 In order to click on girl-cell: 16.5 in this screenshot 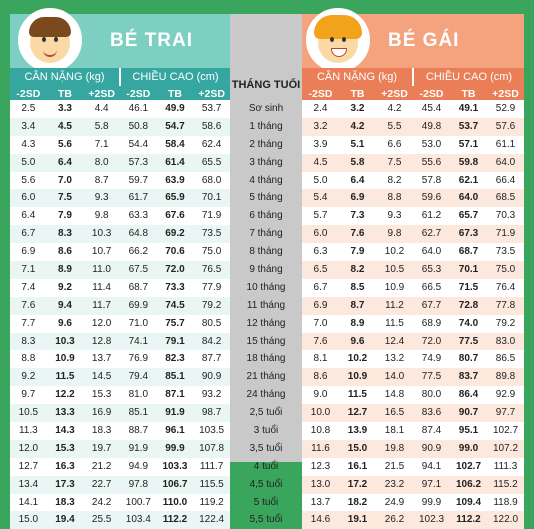, I will do `click(394, 413)`.